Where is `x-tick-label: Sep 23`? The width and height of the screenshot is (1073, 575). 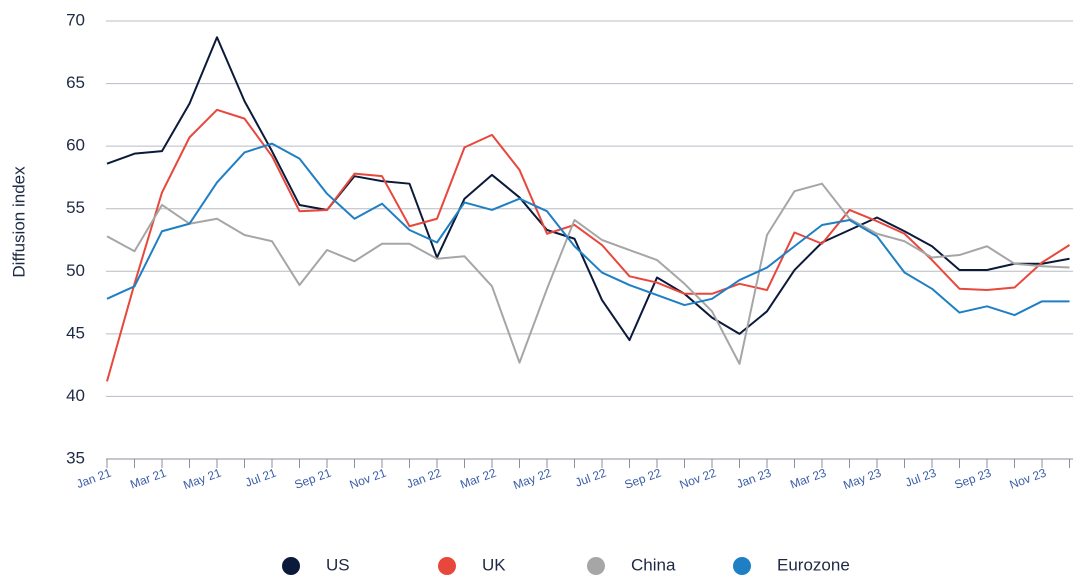
x-tick-label: Sep 23 is located at coordinates (973, 479).